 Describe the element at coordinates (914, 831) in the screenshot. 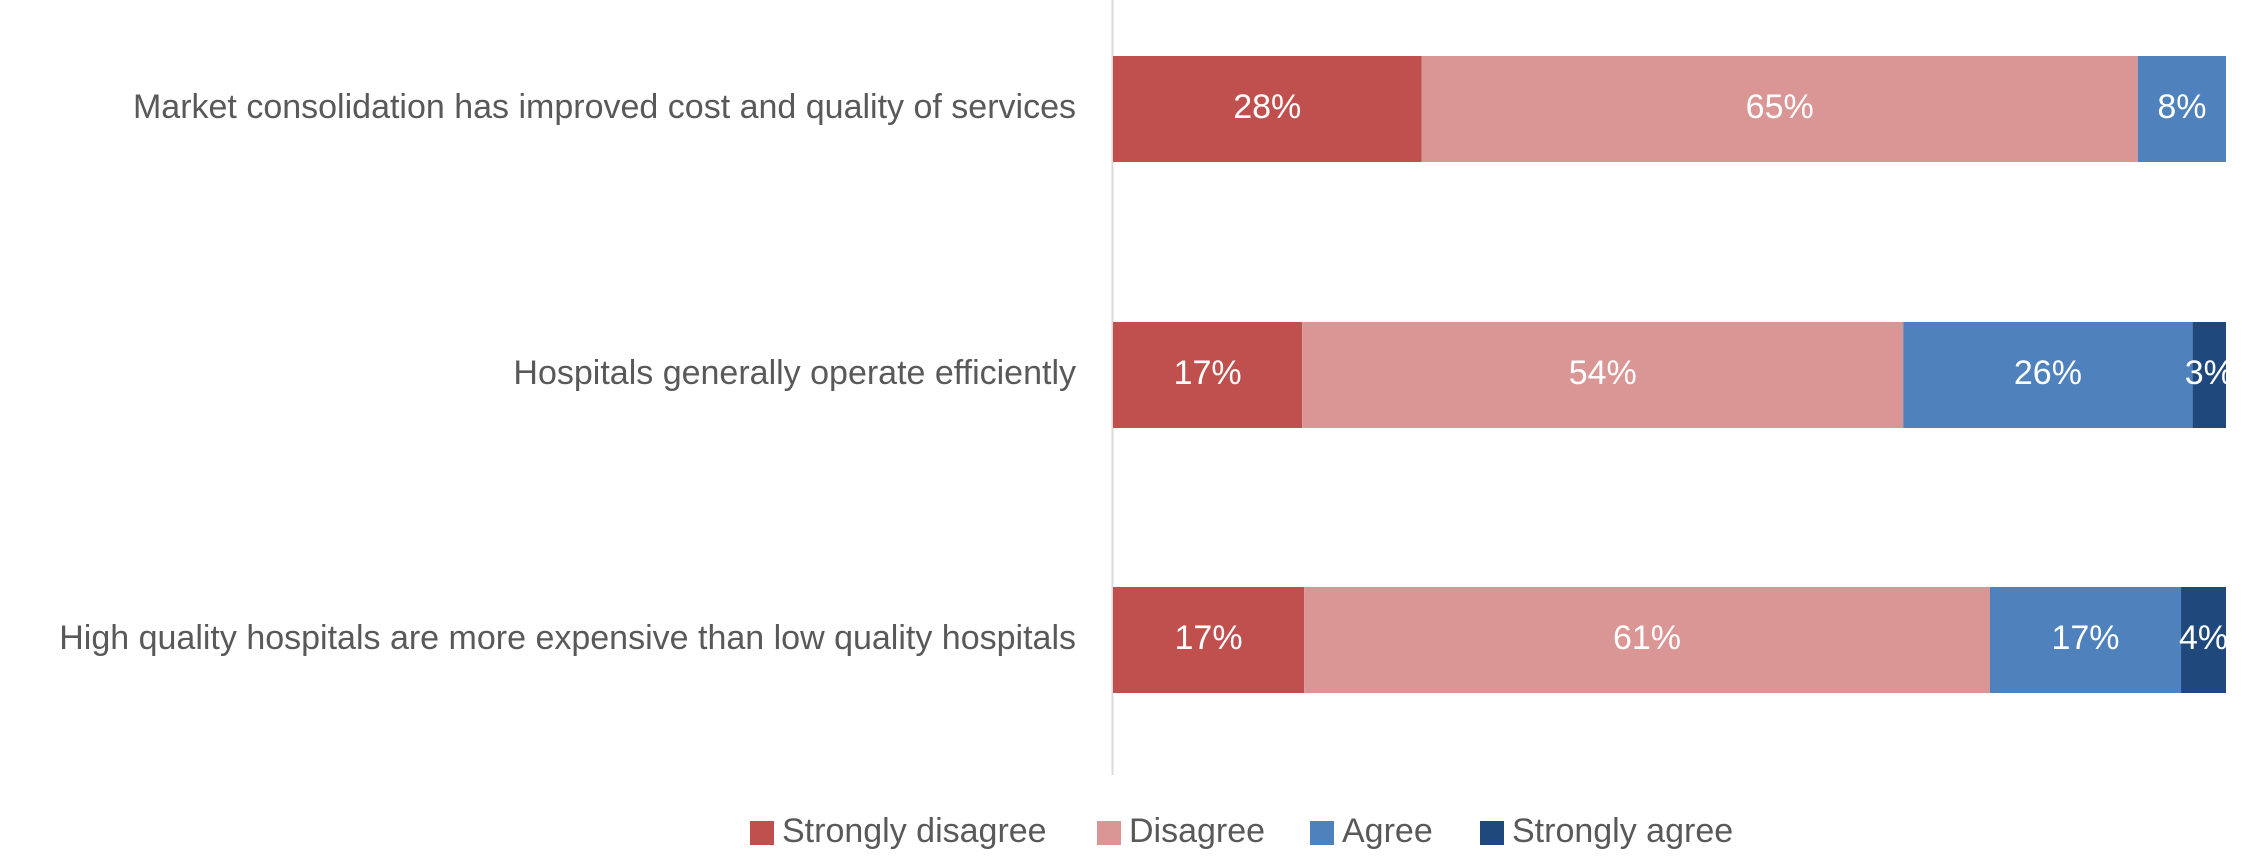

I see `legend-label: Strongly disagree` at that location.